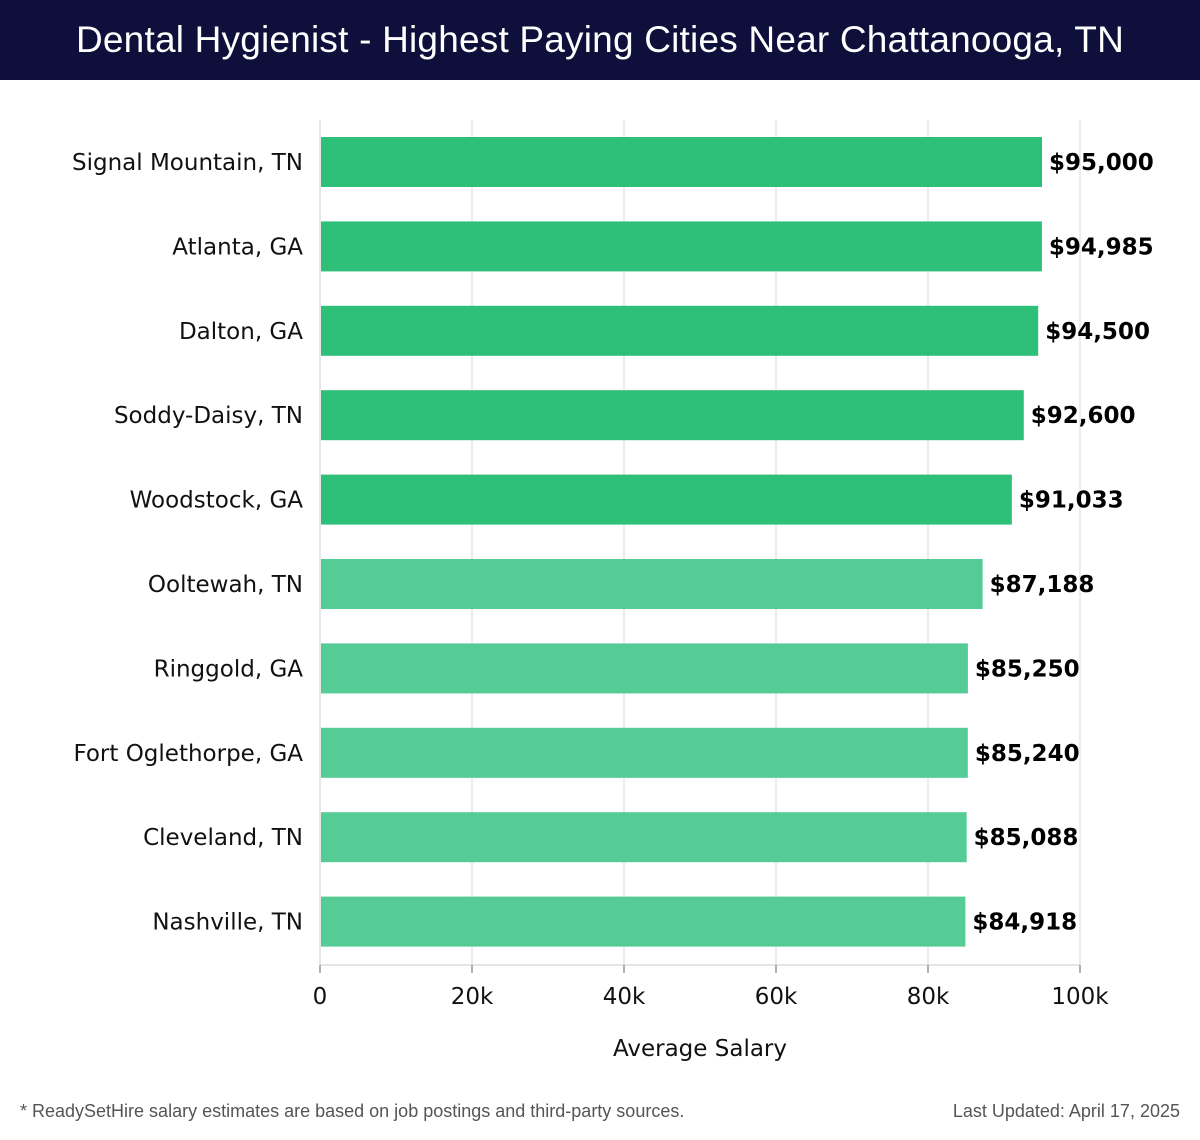 This screenshot has height=1140, width=1200. What do you see at coordinates (237, 247) in the screenshot?
I see `category-label: Atlanta, GA` at bounding box center [237, 247].